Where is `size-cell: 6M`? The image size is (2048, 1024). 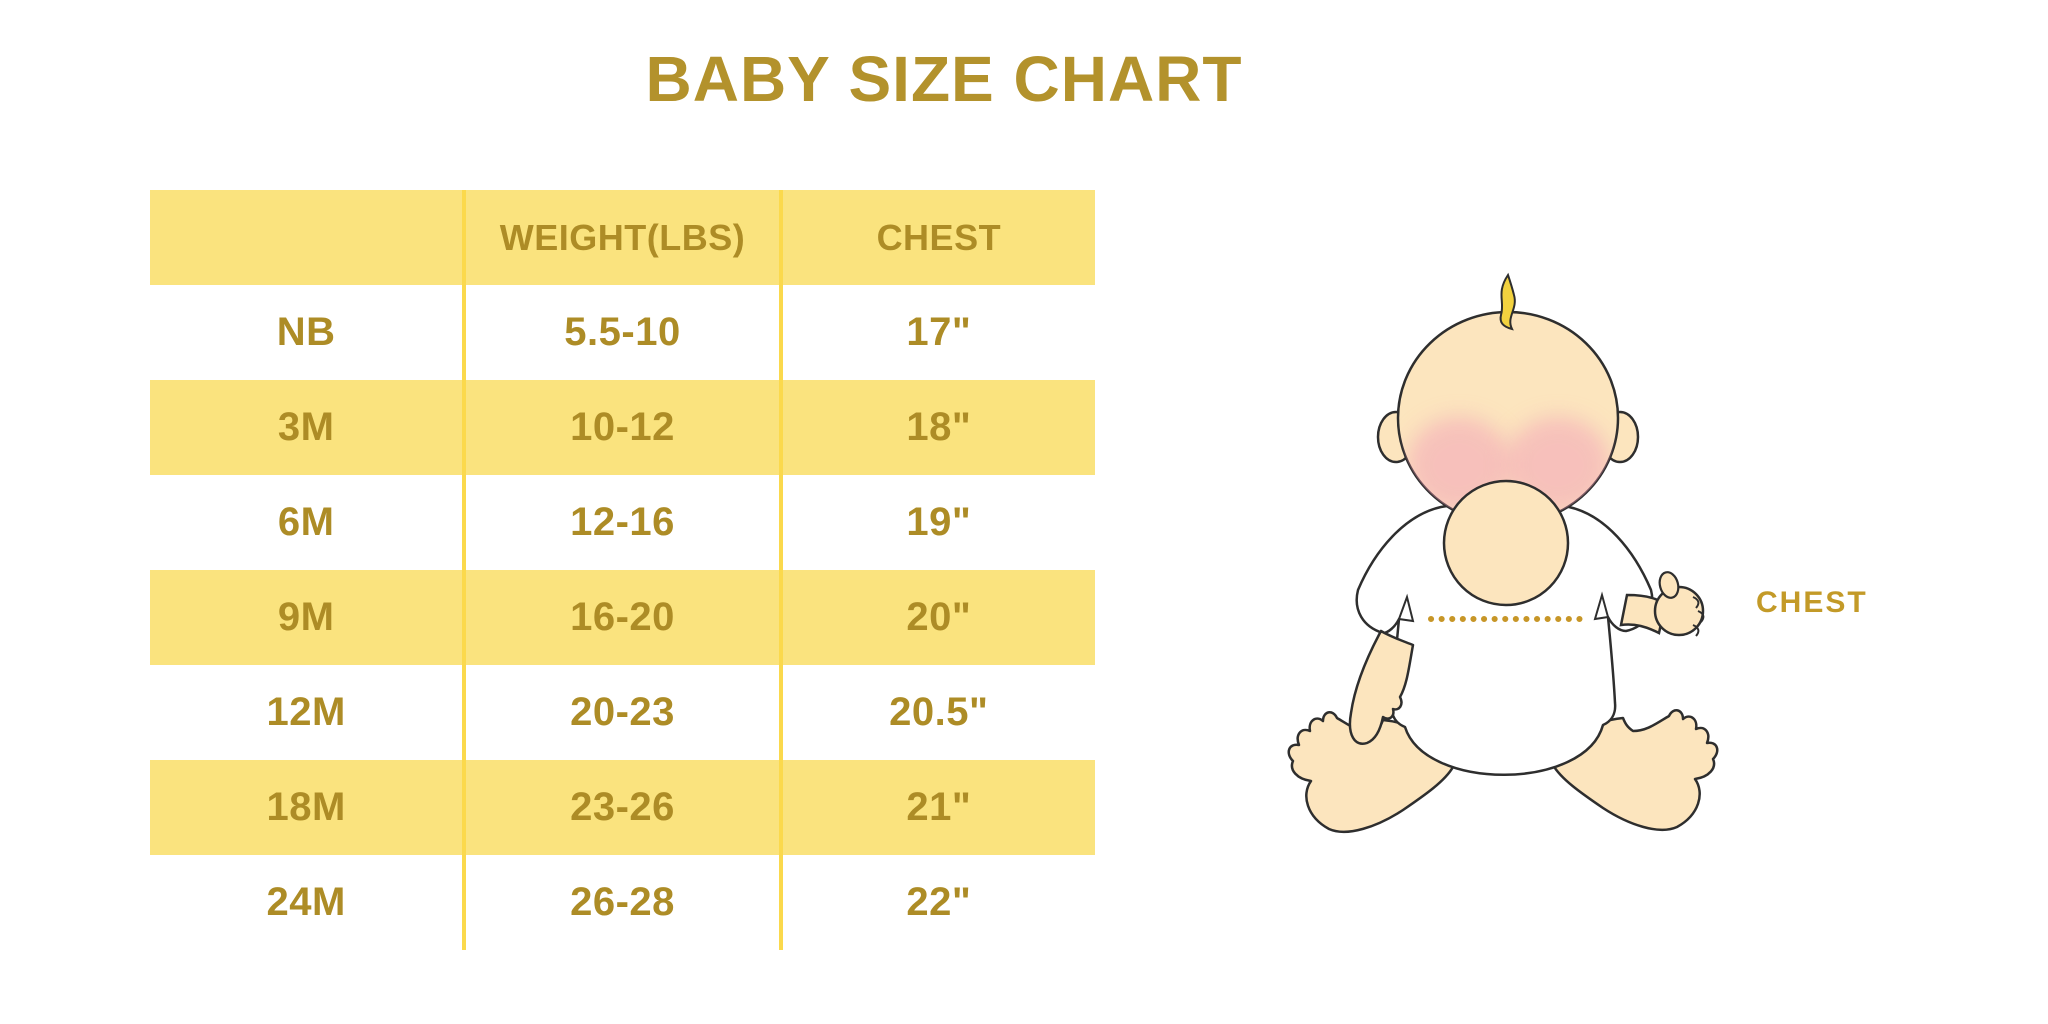 size-cell: 6M is located at coordinates (308, 522).